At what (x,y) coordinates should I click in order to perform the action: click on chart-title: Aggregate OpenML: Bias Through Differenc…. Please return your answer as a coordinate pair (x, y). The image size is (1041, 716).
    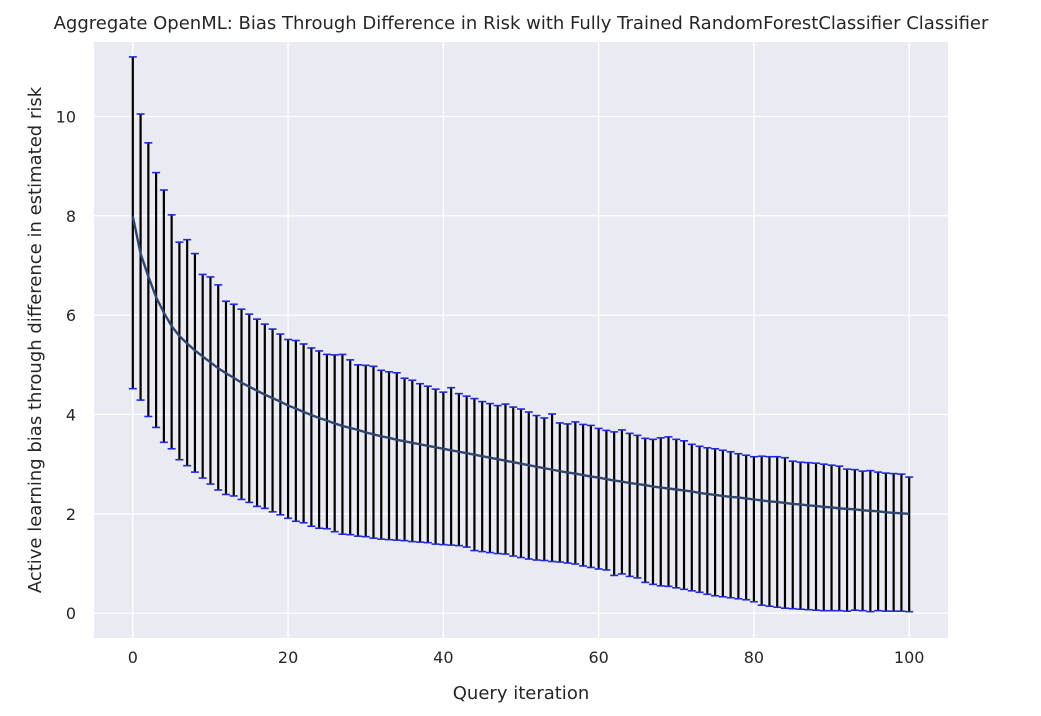
    Looking at the image, I should click on (521, 23).